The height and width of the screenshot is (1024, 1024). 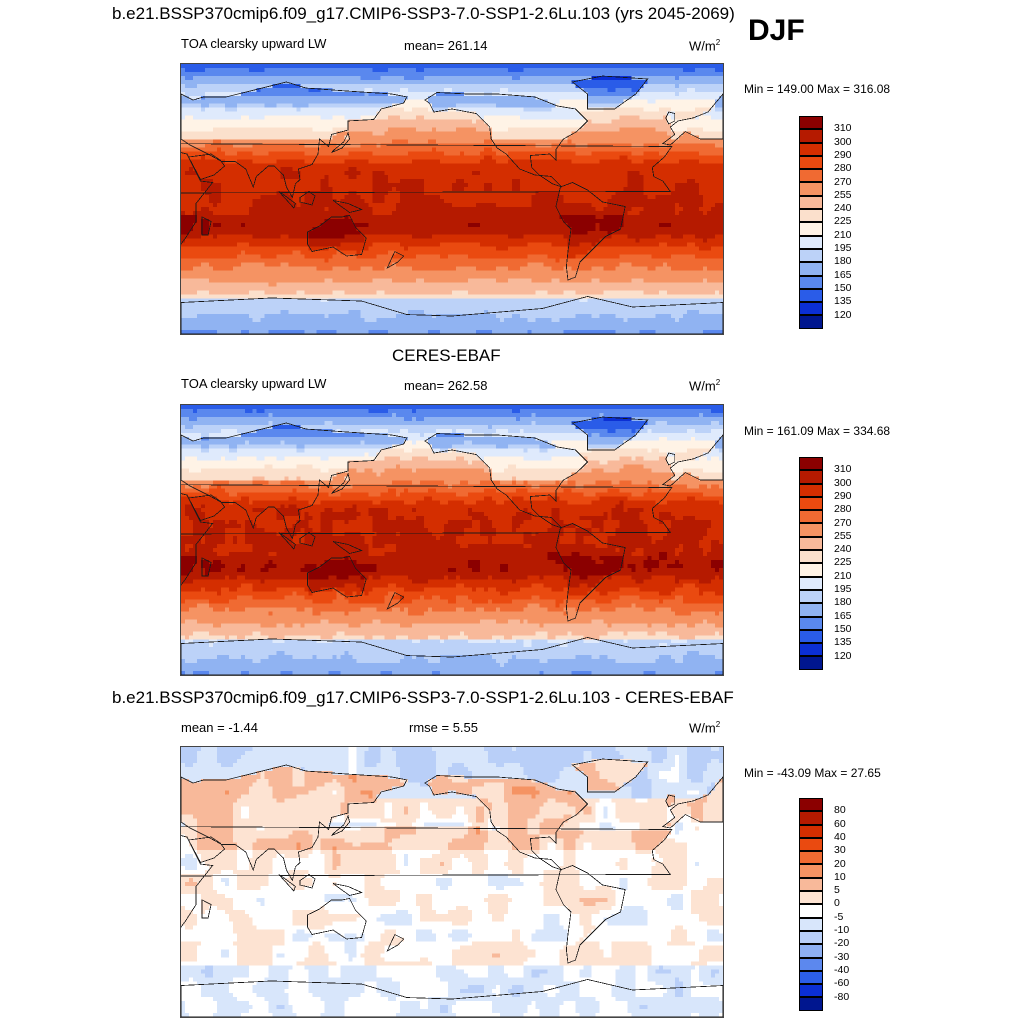 I want to click on panel3-rmse-label: rmse = 5.55, so click(x=444, y=727).